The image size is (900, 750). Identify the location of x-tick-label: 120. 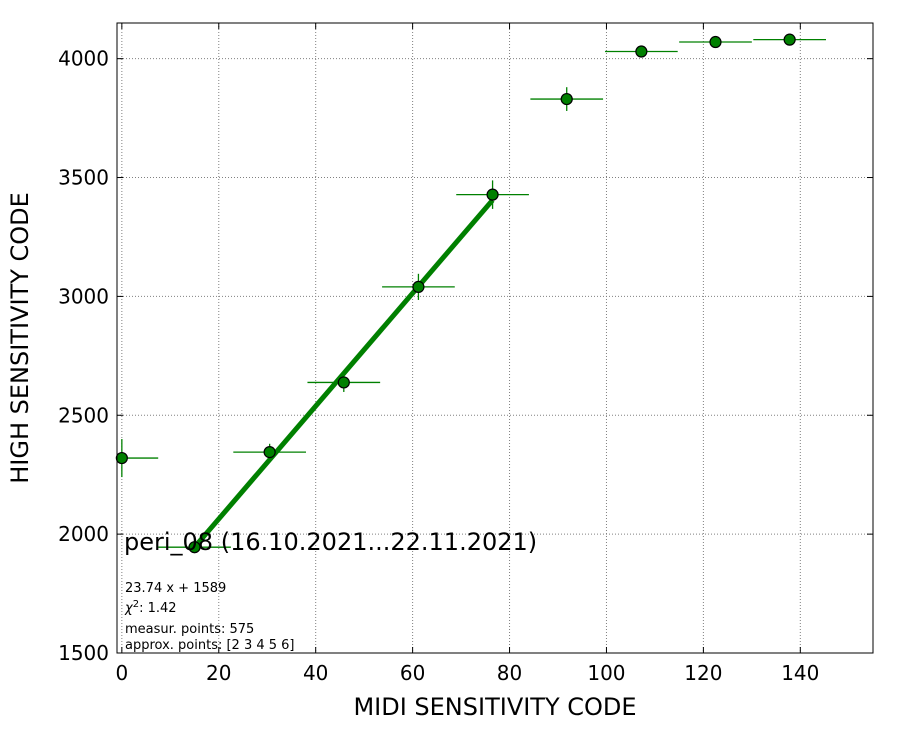
(703, 673).